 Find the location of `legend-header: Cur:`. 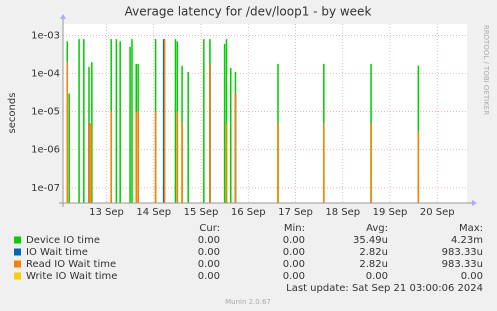

legend-header: Cur: is located at coordinates (209, 228).